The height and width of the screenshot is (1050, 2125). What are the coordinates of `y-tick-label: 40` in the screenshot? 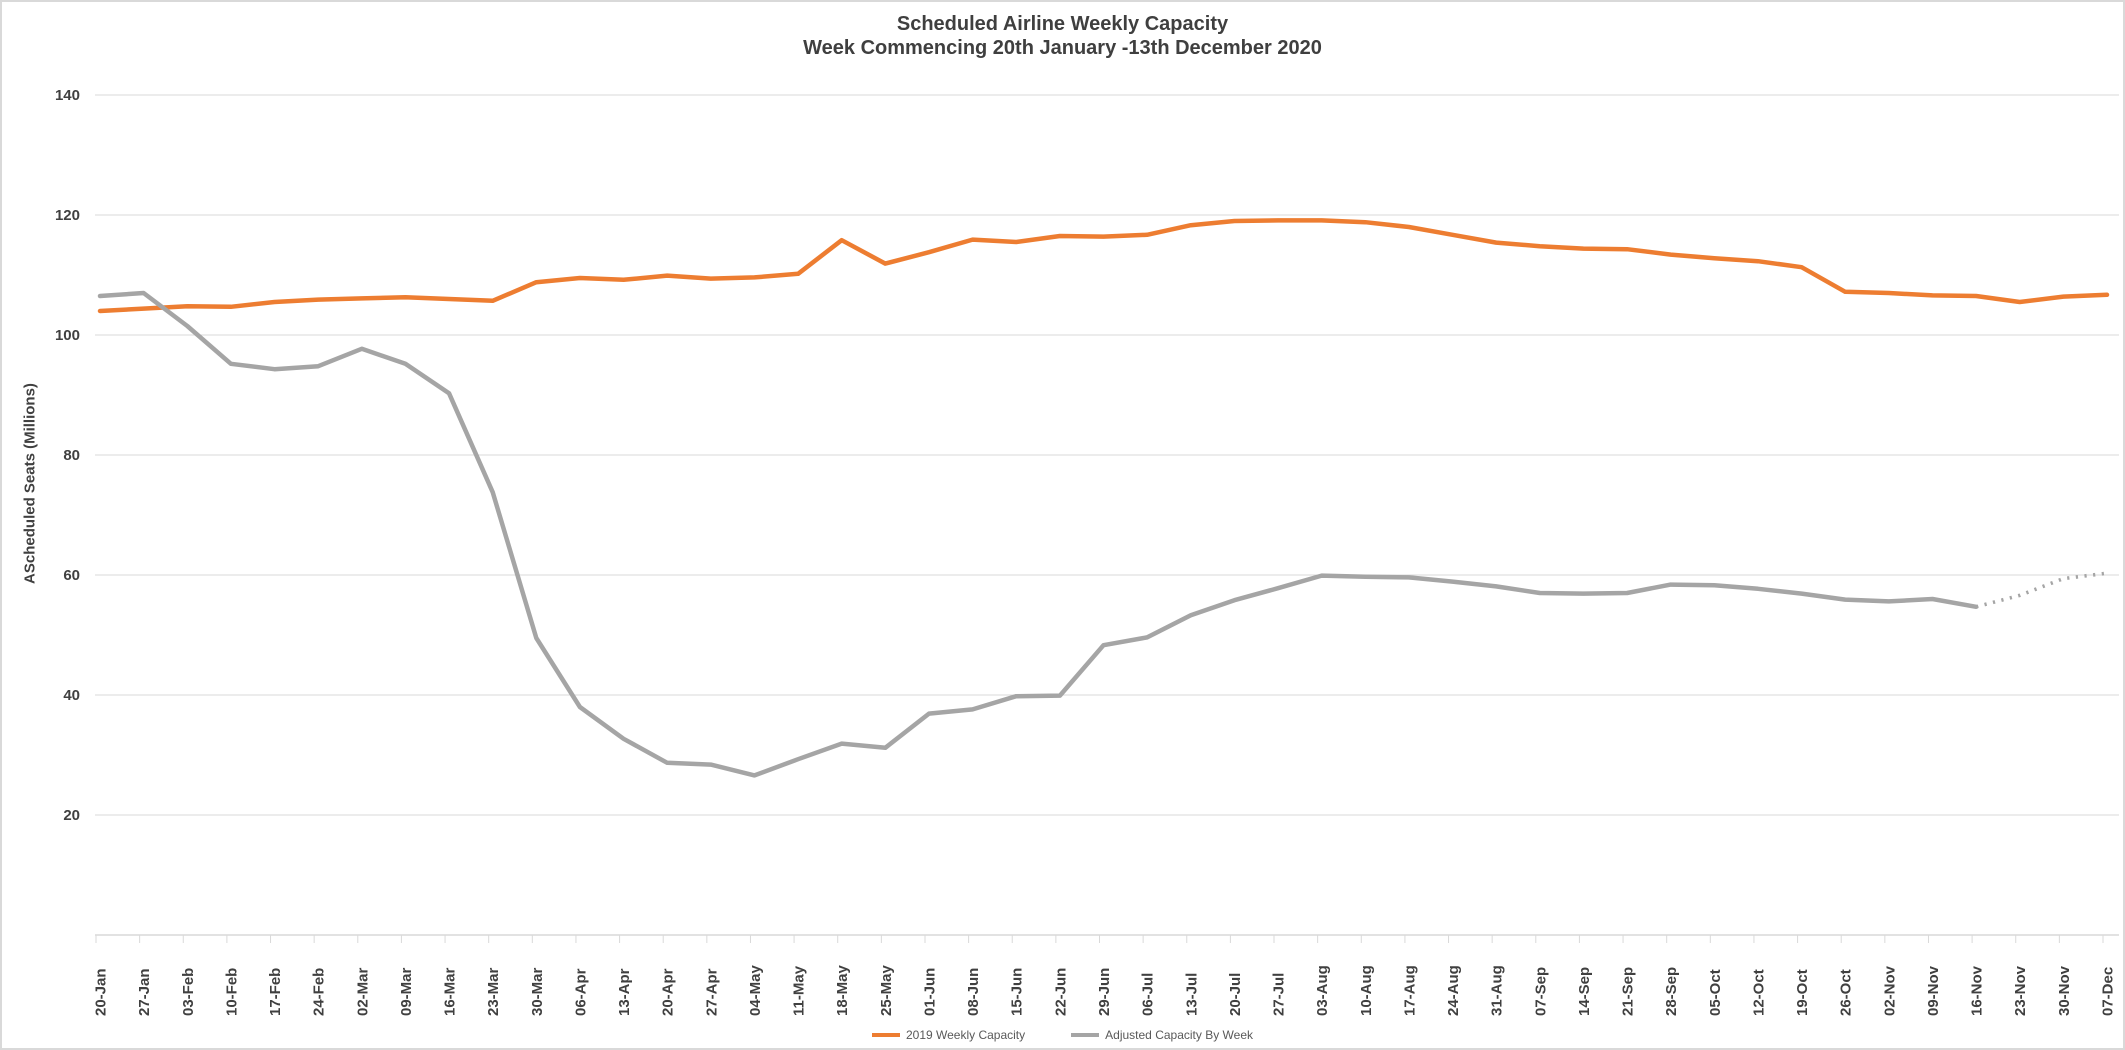 It's located at (71, 695).